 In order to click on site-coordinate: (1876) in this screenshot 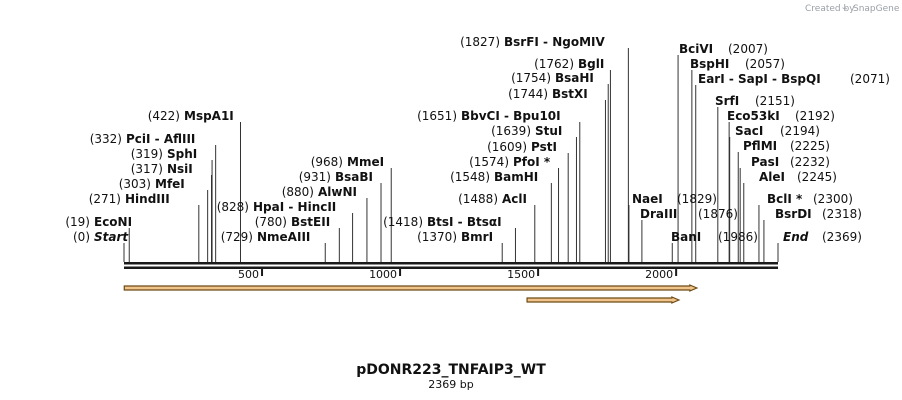, I will do `click(718, 214)`.